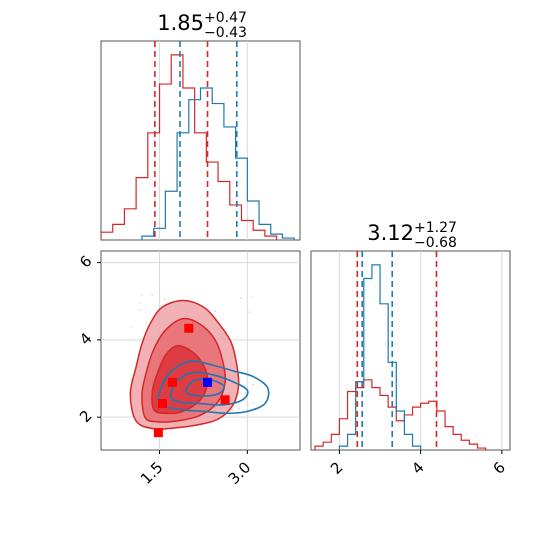  What do you see at coordinates (240, 473) in the screenshot?
I see `x-tick-label: 3.0` at bounding box center [240, 473].